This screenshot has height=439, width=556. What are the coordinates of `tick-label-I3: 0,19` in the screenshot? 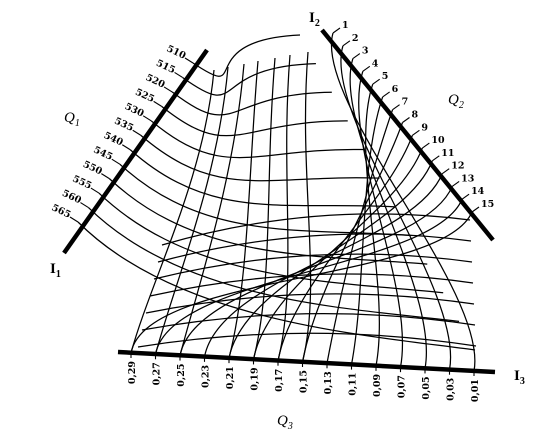 It's located at (255, 379).